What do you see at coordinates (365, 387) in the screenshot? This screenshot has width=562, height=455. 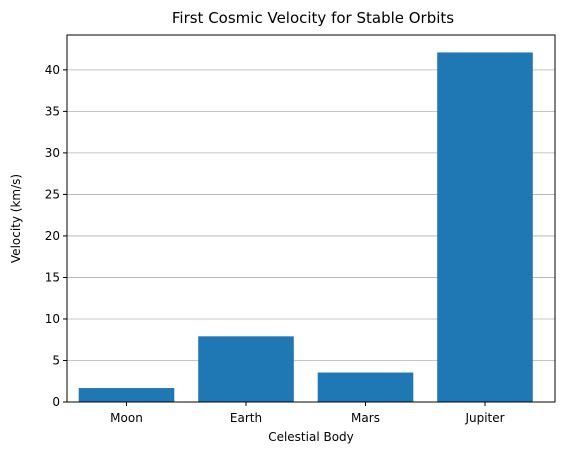 I see `bar-mars` at bounding box center [365, 387].